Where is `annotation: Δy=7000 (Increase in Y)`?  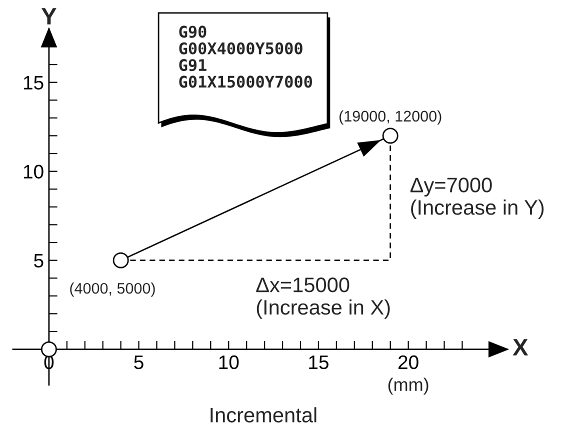 annotation: Δy=7000 (Increase in Y) is located at coordinates (477, 198).